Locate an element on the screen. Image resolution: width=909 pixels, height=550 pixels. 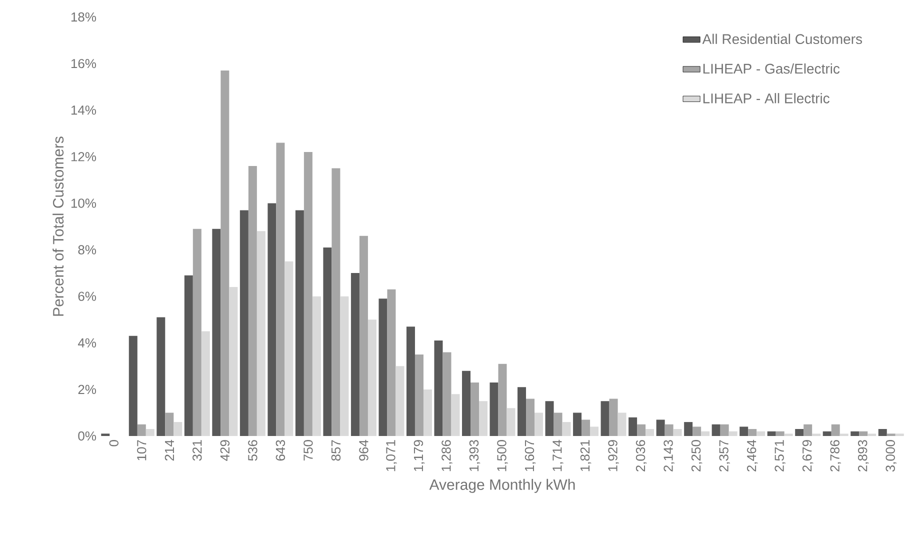
x-tick-label: 2,571 is located at coordinates (780, 456).